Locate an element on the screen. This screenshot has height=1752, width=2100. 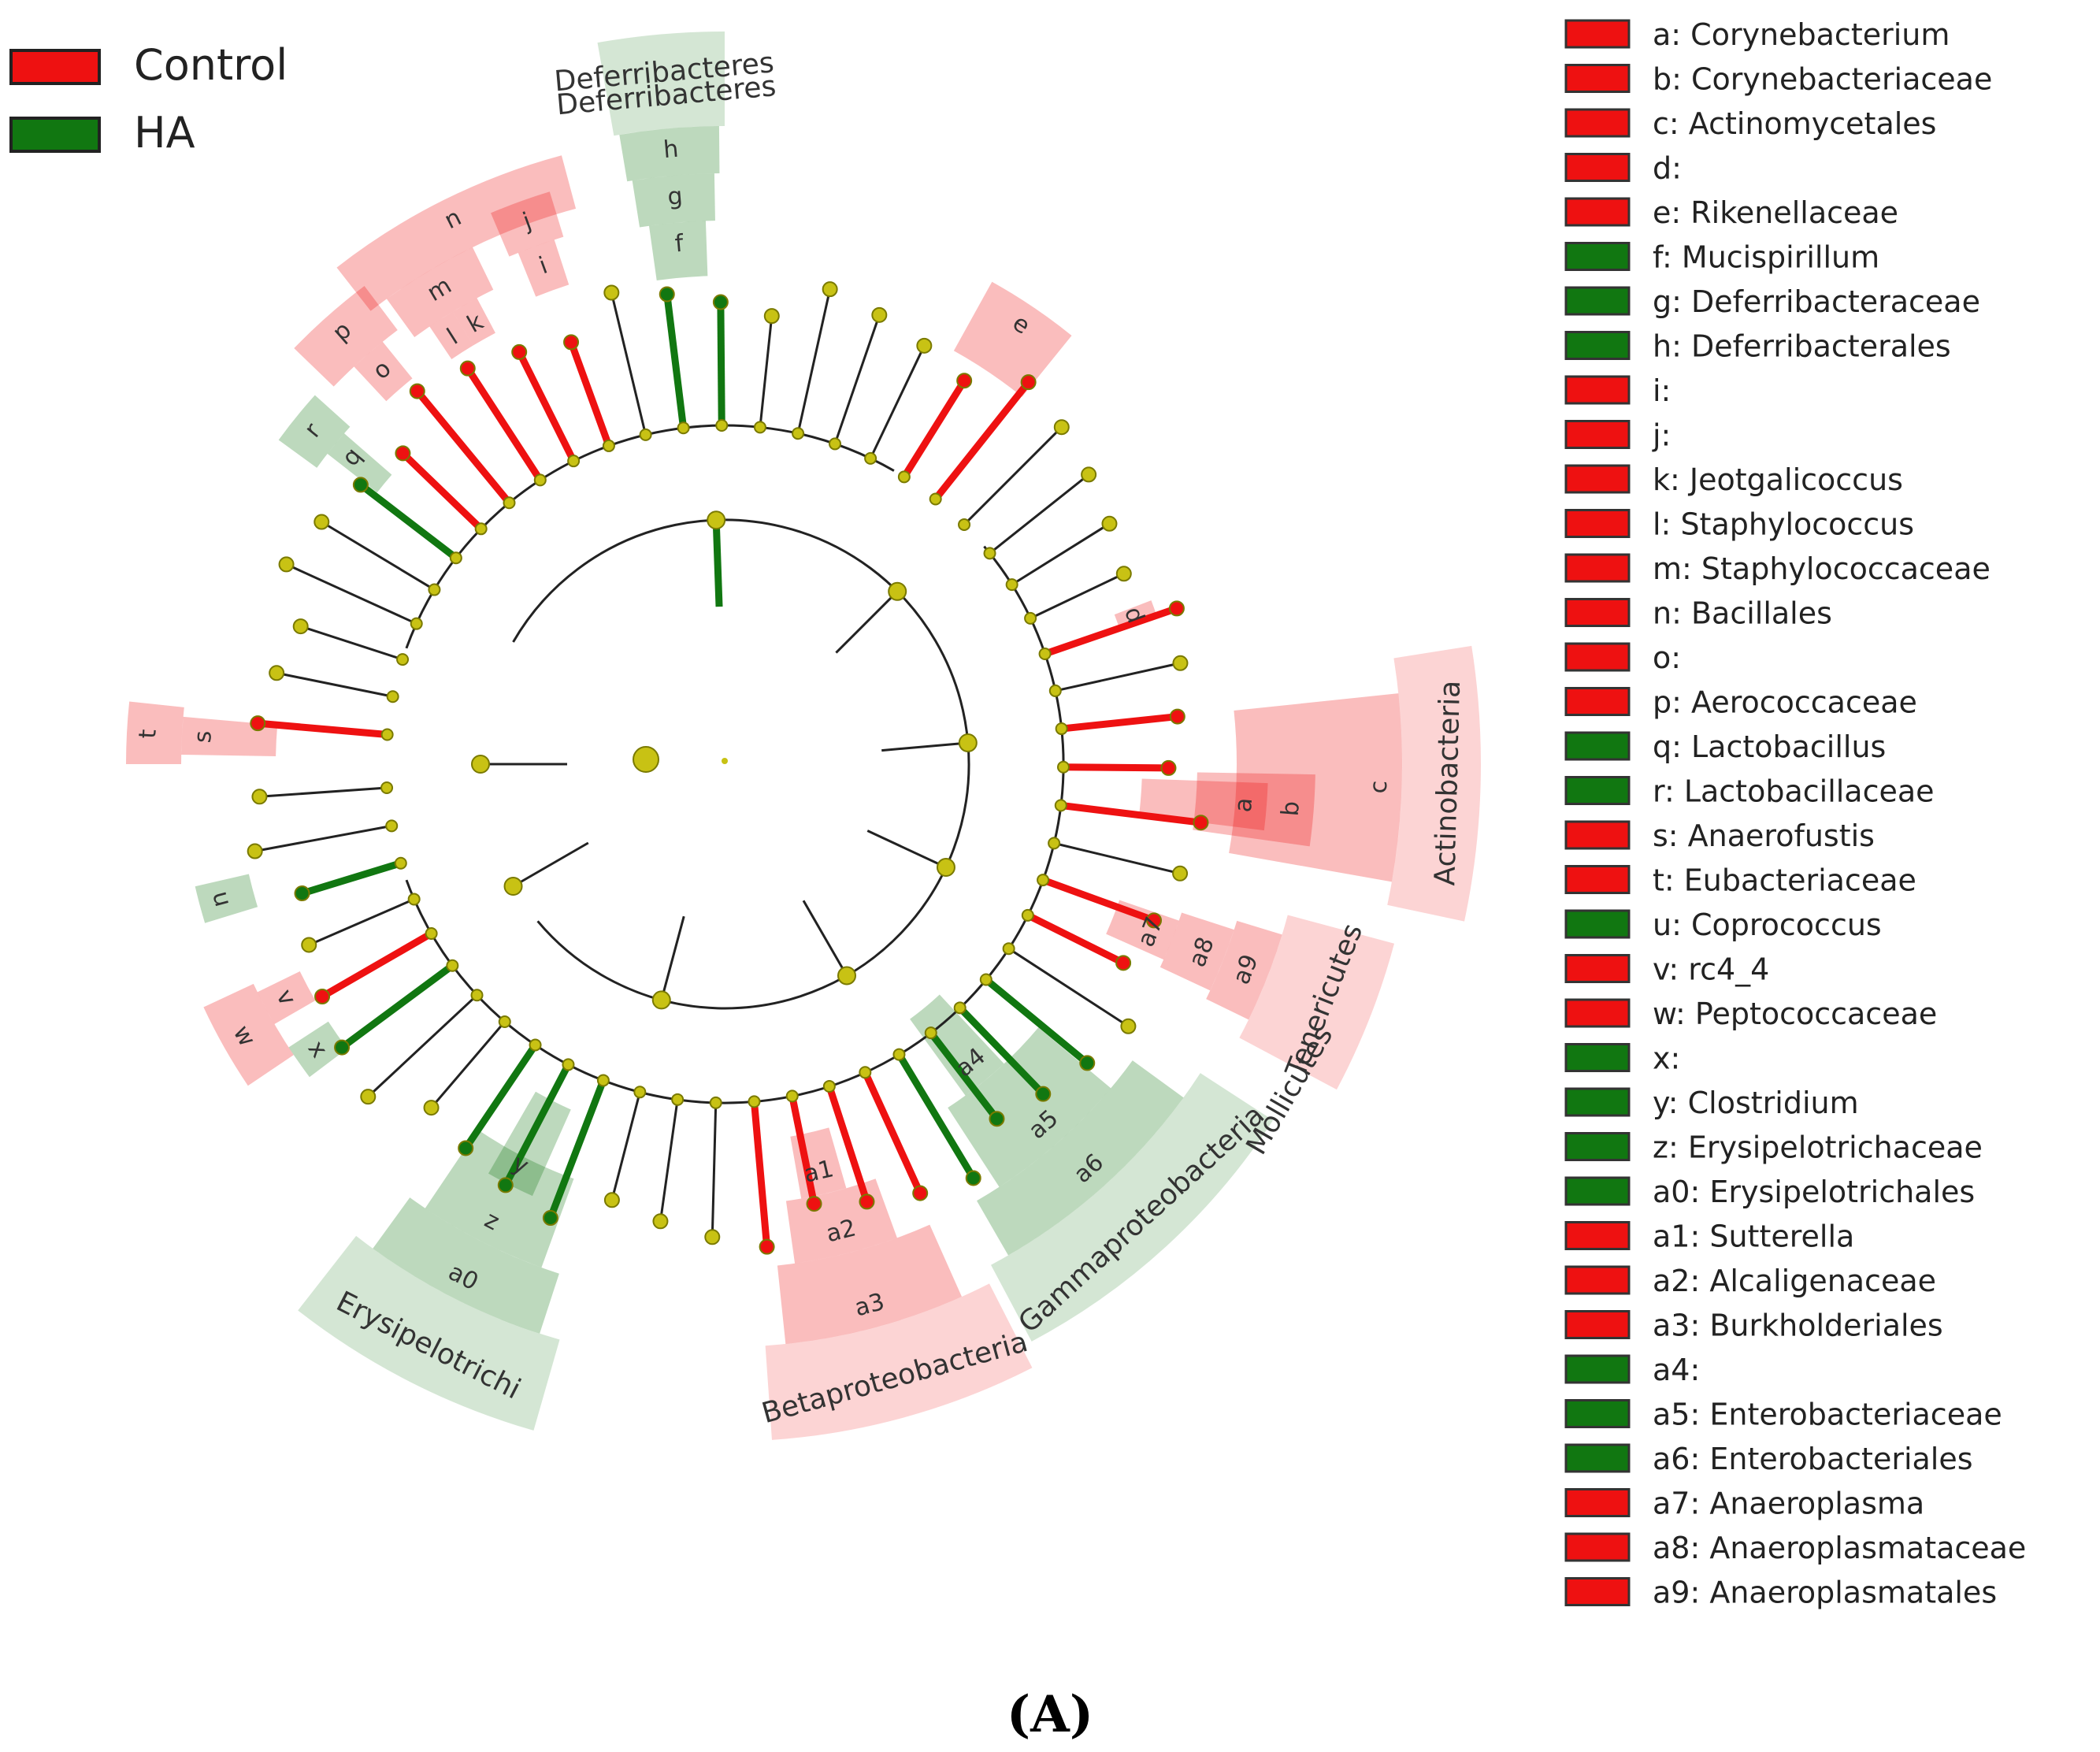
key-entry-a0: a0: Erysipelotrichales is located at coordinates (1814, 1192).